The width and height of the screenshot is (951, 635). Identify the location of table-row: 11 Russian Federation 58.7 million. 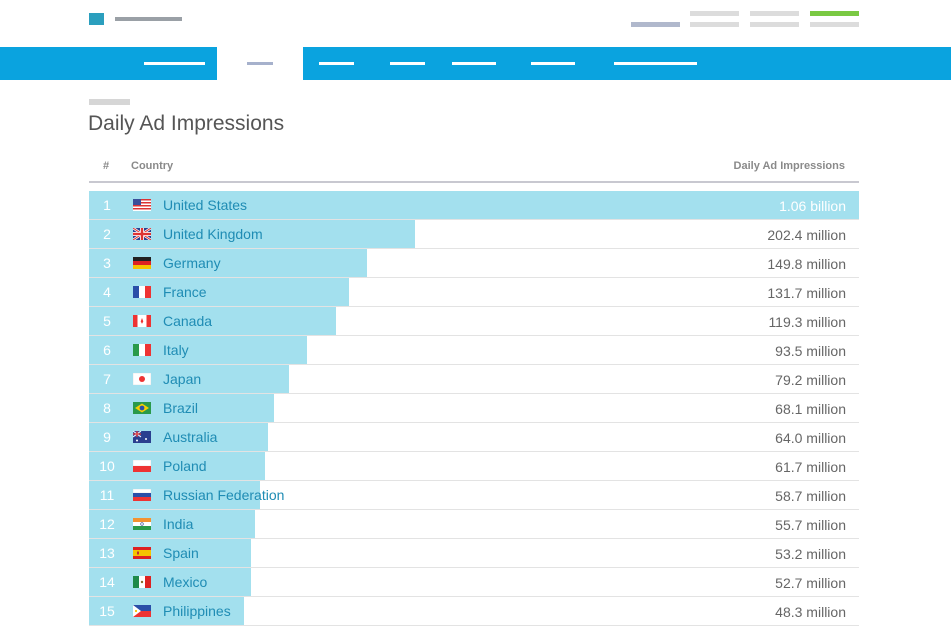
(474, 495).